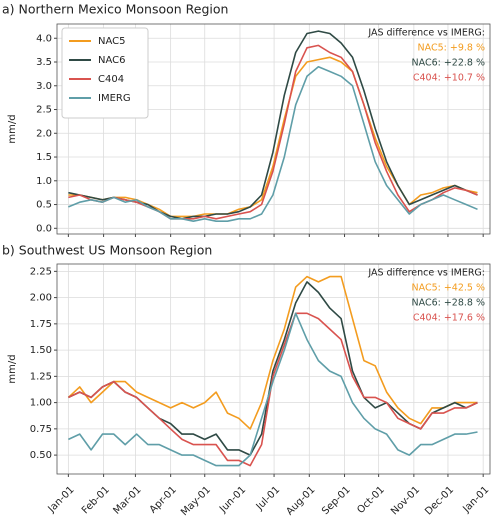 This screenshot has height=516, width=500. Describe the element at coordinates (336, 500) in the screenshot. I see `x-tick-label: Sep-01` at that location.